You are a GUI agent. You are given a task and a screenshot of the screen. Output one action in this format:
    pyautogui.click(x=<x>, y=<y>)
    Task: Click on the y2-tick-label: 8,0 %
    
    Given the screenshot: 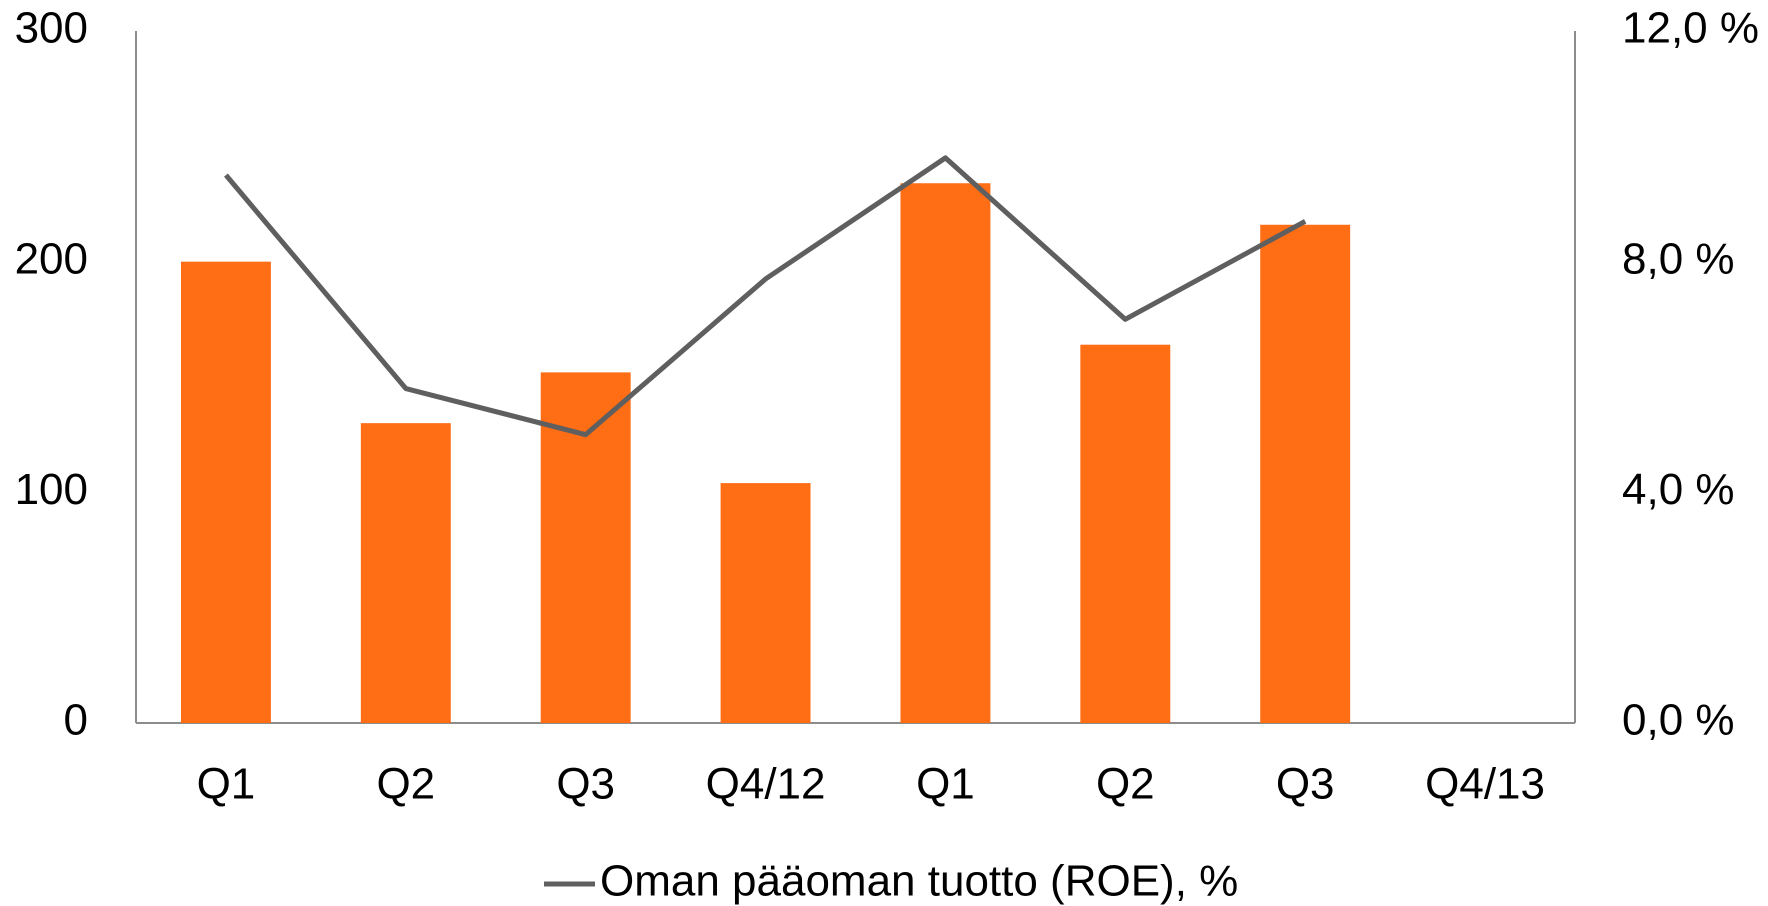 What is the action you would take?
    pyautogui.click(x=1678, y=258)
    